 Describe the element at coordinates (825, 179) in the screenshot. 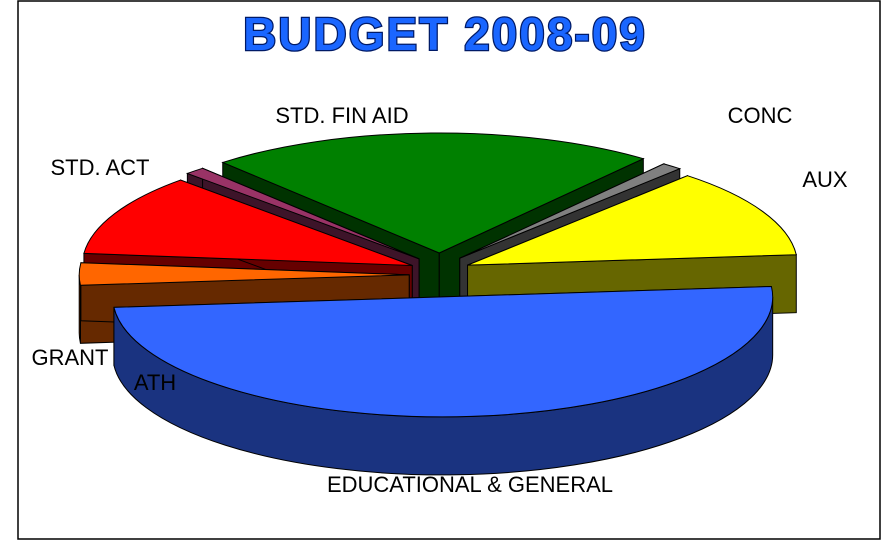

I see `slice-label: AUX` at that location.